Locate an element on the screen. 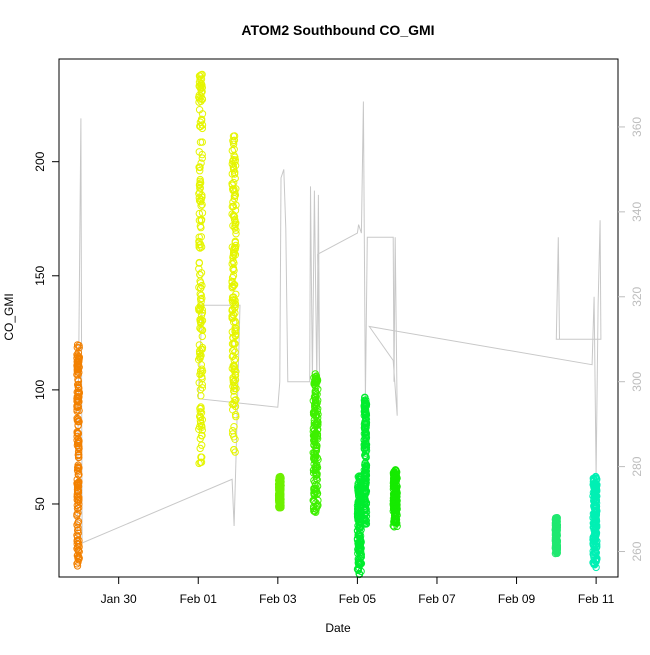 The height and width of the screenshot is (655, 650). x-tick-label: Feb 11 is located at coordinates (596, 599).